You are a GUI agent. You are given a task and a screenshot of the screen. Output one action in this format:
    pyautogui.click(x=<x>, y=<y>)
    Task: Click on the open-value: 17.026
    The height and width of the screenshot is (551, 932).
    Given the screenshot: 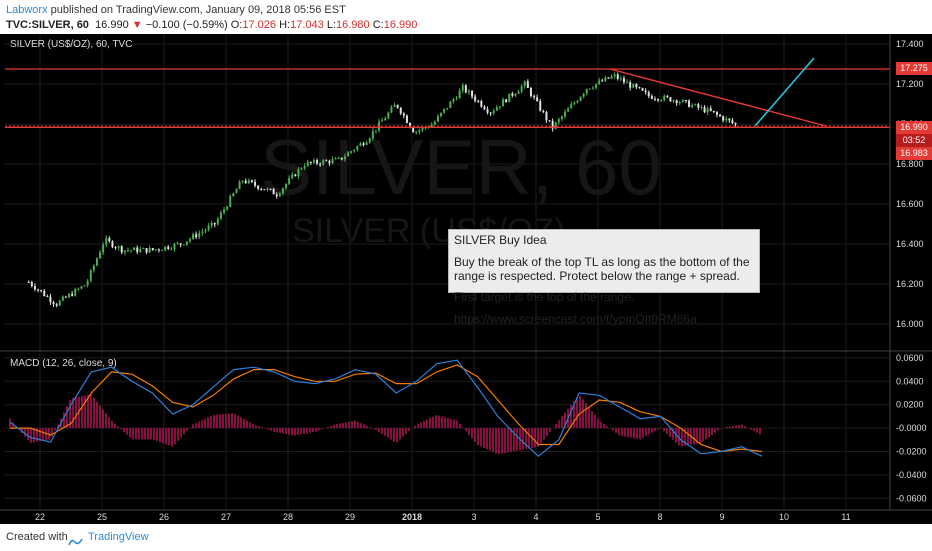 What is the action you would take?
    pyautogui.click(x=259, y=25)
    